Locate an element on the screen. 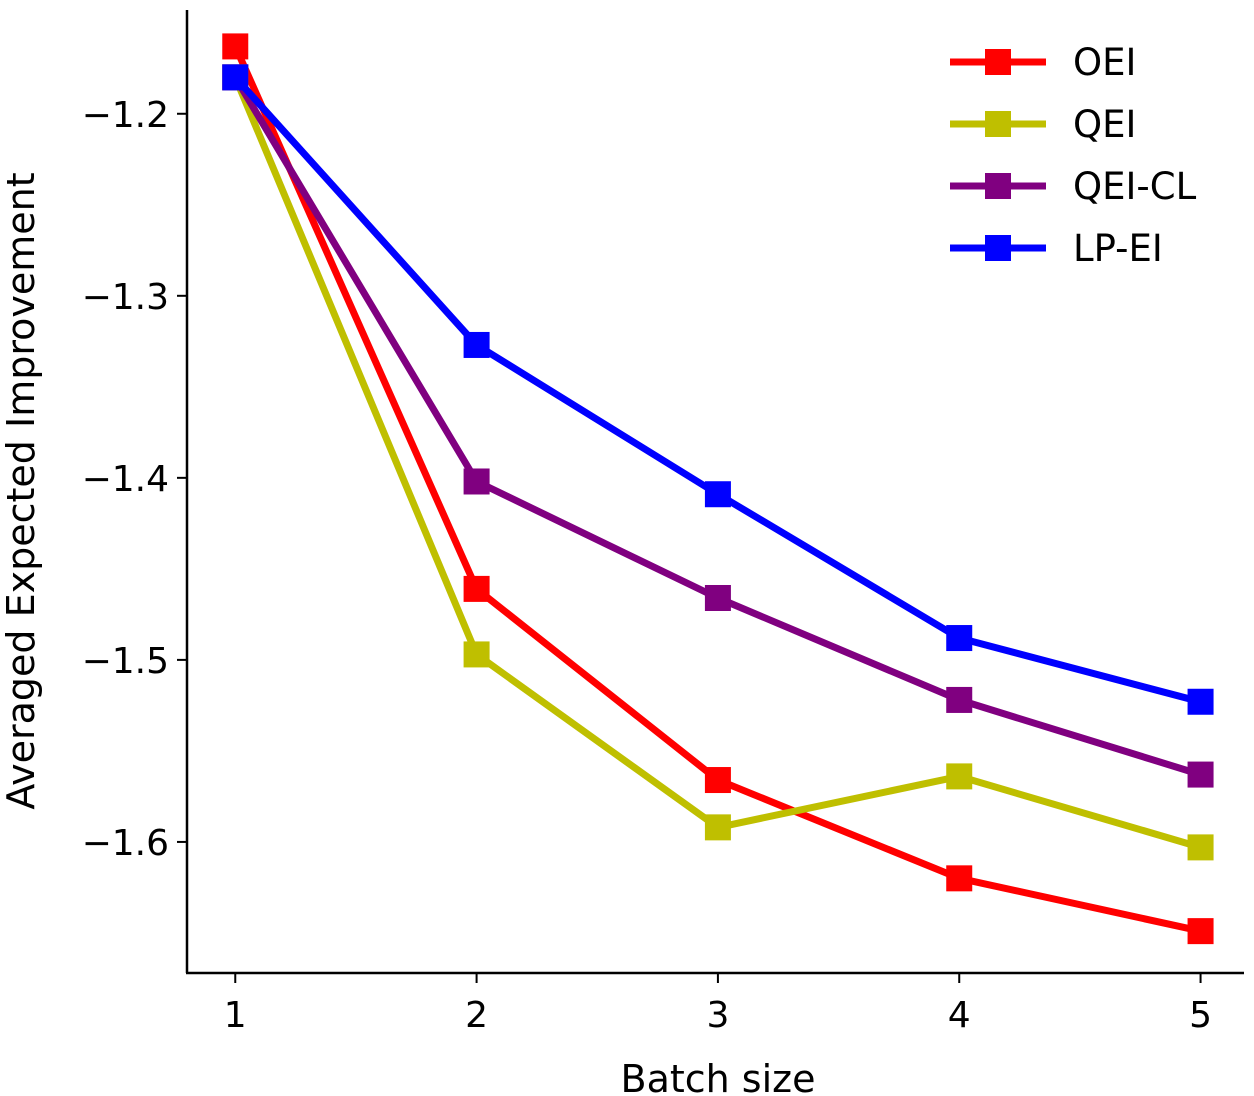 This screenshot has width=1254, height=1096. y-tick-label: −1.4 is located at coordinates (125, 479).